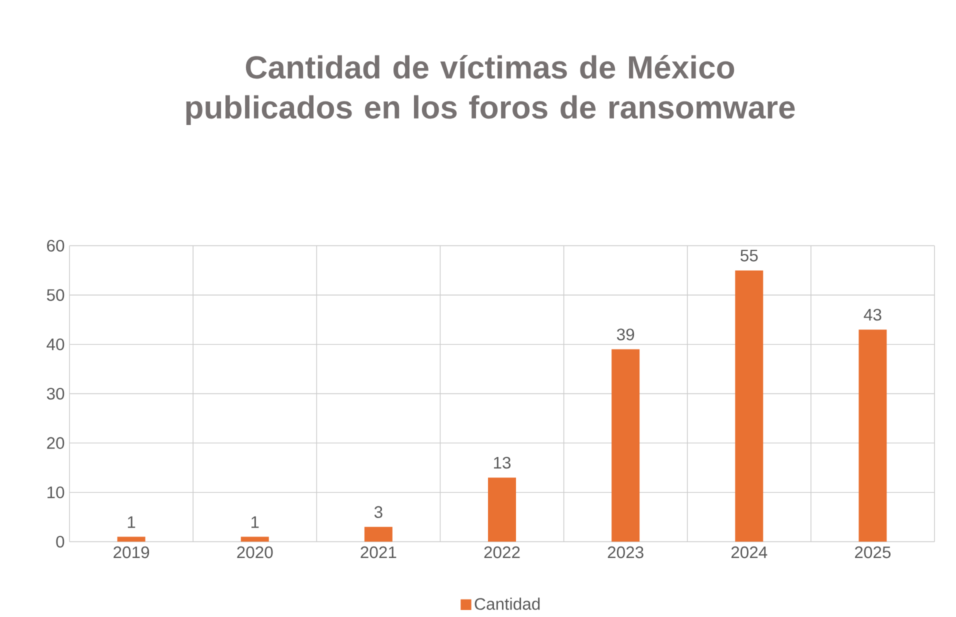 The height and width of the screenshot is (617, 956). I want to click on data-label: 13, so click(502, 462).